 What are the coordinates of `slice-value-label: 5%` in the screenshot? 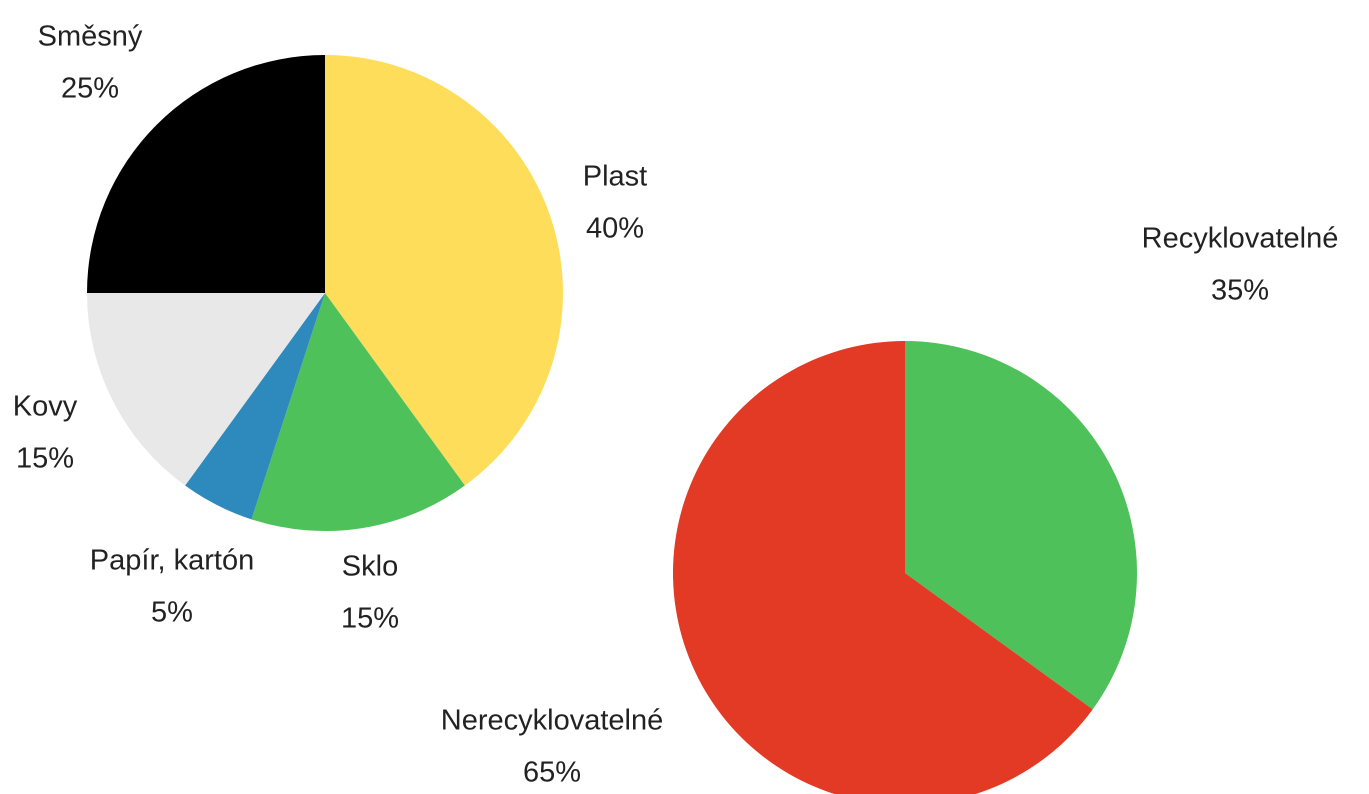 It's located at (172, 613).